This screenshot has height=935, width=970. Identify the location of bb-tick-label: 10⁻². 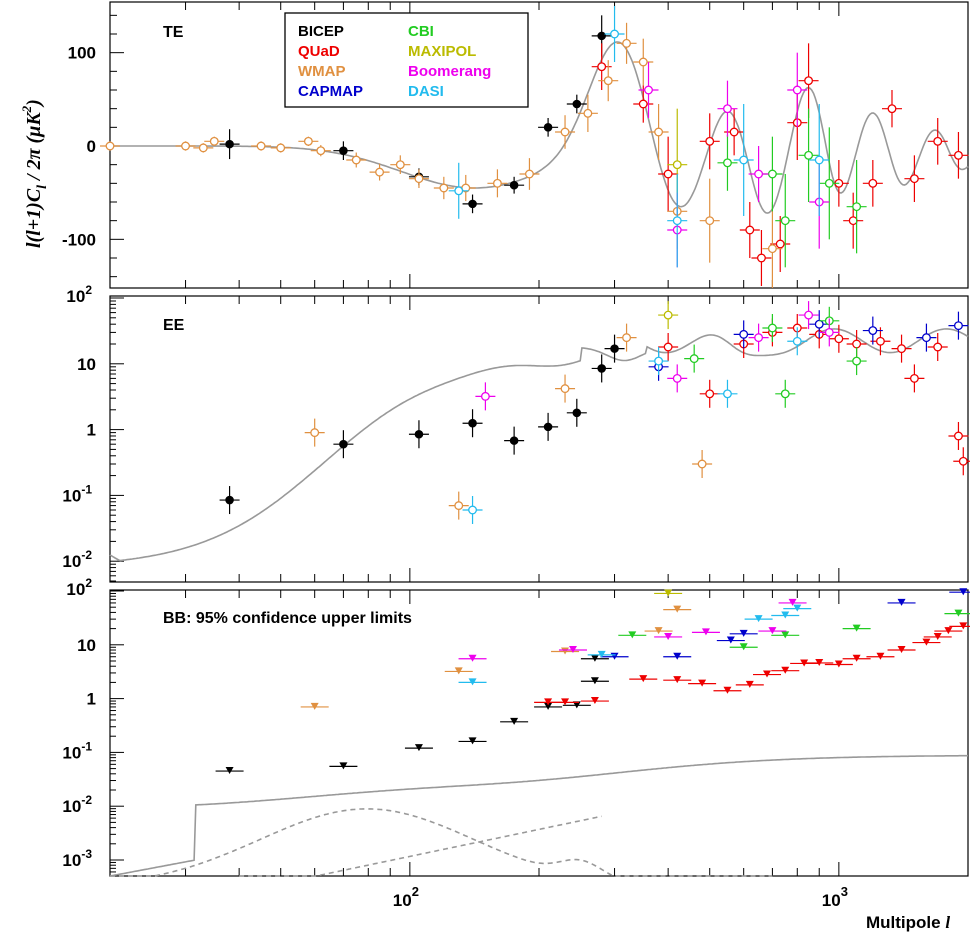
(77, 804).